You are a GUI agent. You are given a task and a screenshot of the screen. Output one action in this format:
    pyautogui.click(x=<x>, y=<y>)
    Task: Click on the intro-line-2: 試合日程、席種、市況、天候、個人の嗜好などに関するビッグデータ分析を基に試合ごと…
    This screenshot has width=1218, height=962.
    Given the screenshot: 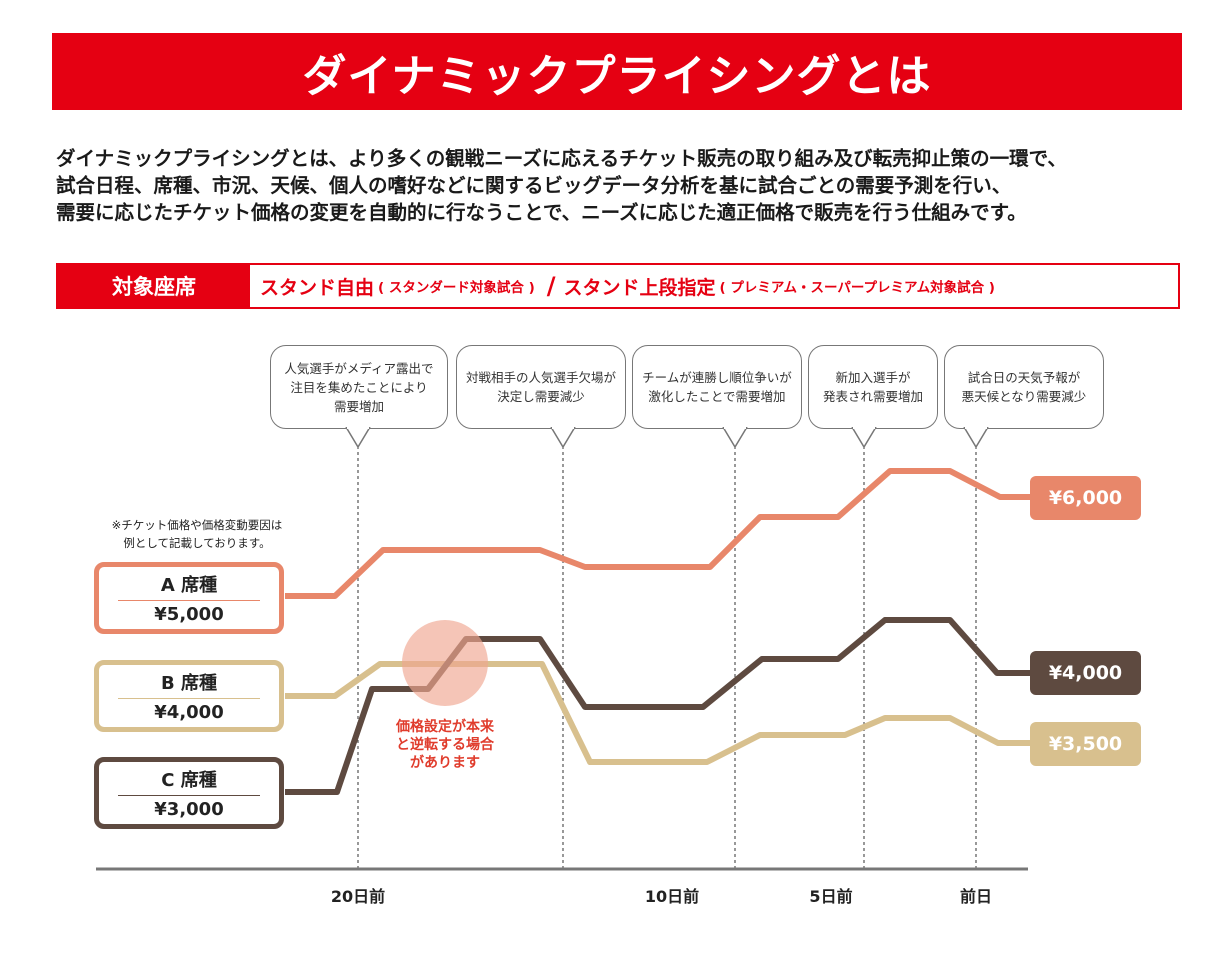 What is the action you would take?
    pyautogui.click(x=534, y=185)
    